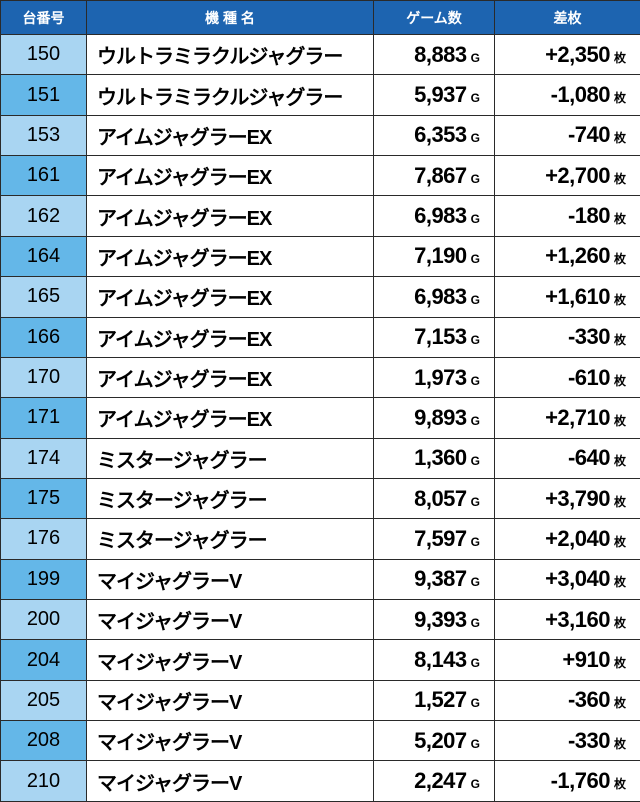 The height and width of the screenshot is (802, 640). Describe the element at coordinates (440, 175) in the screenshot. I see `game-count: 7,867` at that location.